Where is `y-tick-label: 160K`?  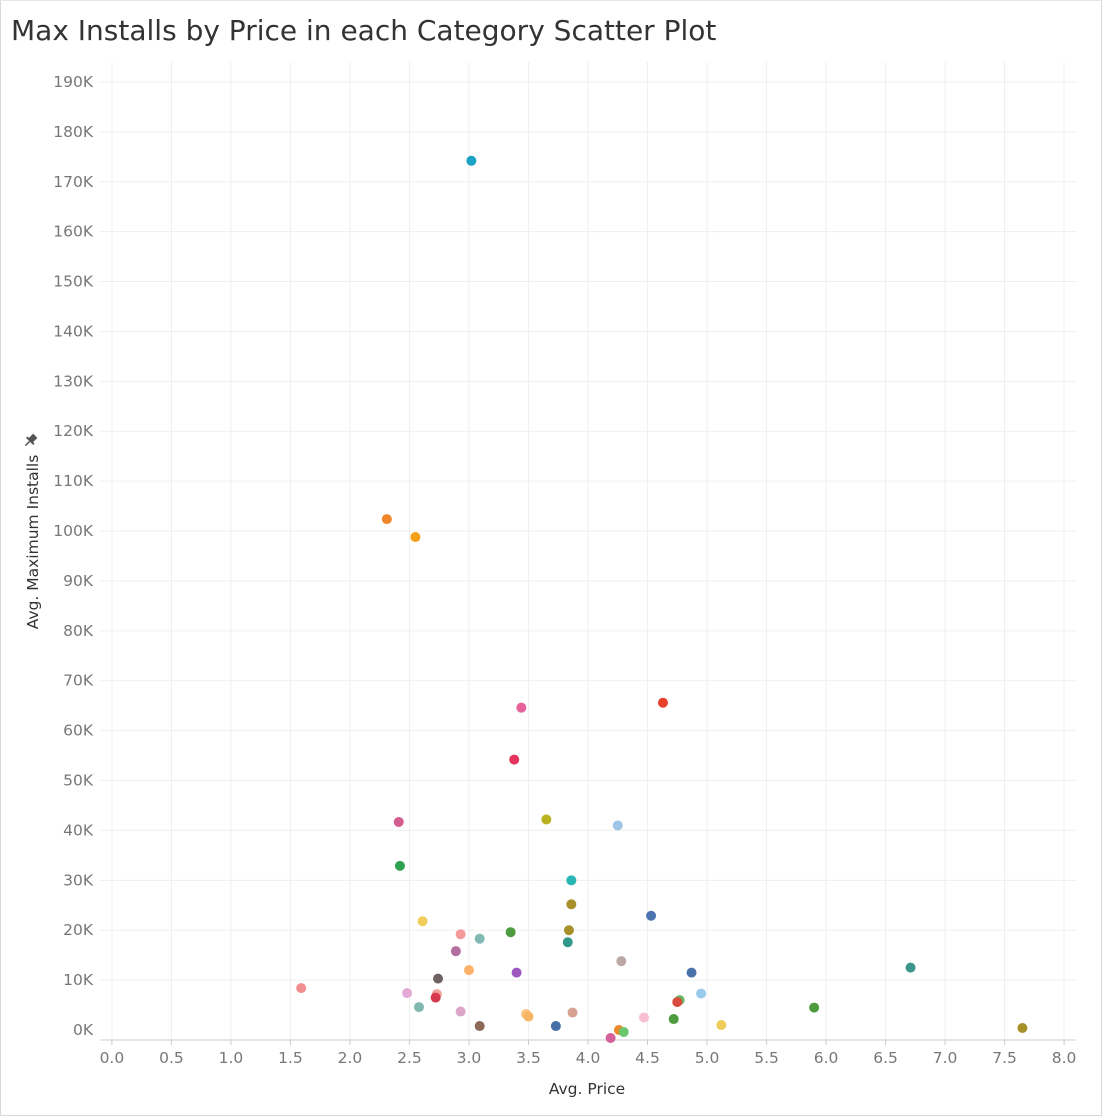
y-tick-label: 160K is located at coordinates (73, 232).